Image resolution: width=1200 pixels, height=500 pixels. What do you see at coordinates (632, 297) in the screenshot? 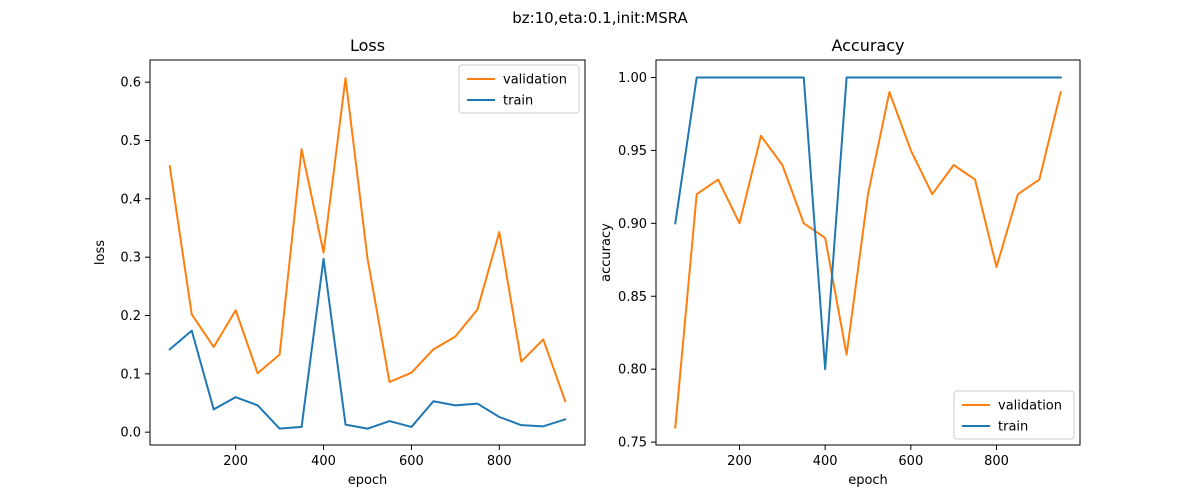
I see `y-tick-label: 0.85` at bounding box center [632, 297].